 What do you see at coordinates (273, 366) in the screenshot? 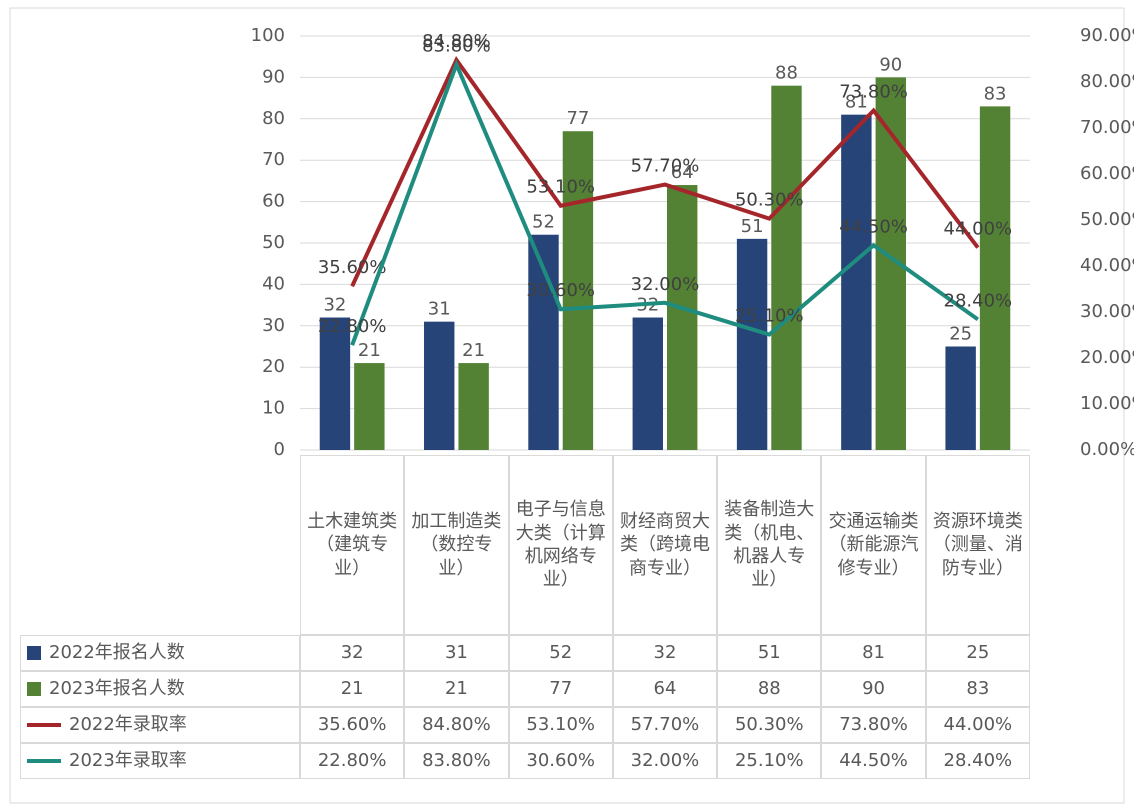
I see `y-tick-label: 20` at bounding box center [273, 366].